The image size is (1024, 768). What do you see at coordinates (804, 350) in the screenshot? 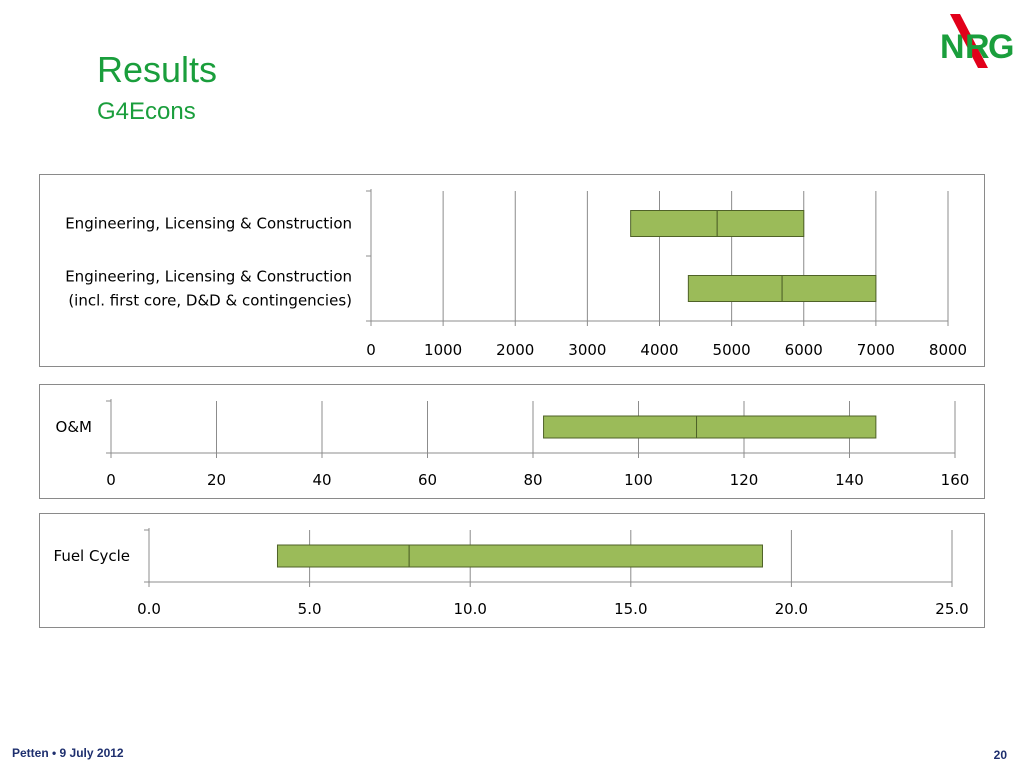
I see `x-tick-label: 6000` at bounding box center [804, 350].